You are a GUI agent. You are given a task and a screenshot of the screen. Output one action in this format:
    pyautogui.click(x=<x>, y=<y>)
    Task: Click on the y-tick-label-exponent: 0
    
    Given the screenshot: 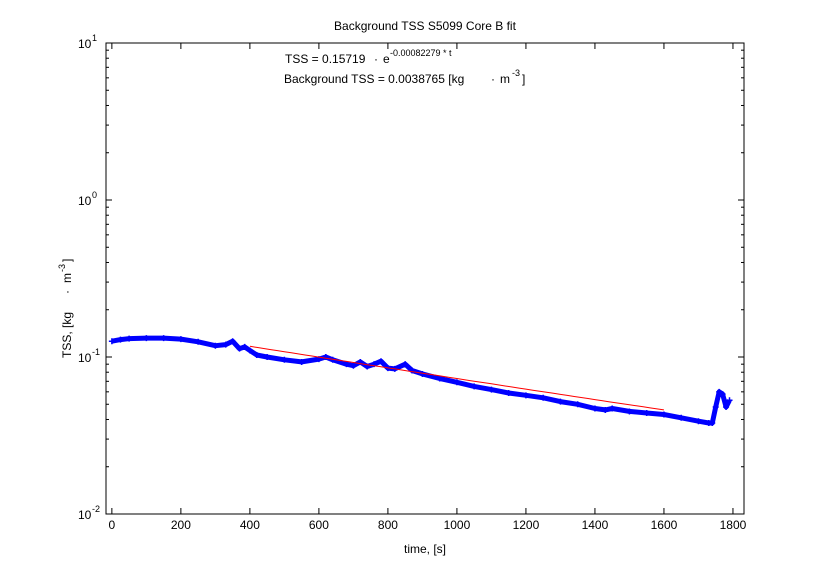 What is the action you would take?
    pyautogui.click(x=94, y=195)
    